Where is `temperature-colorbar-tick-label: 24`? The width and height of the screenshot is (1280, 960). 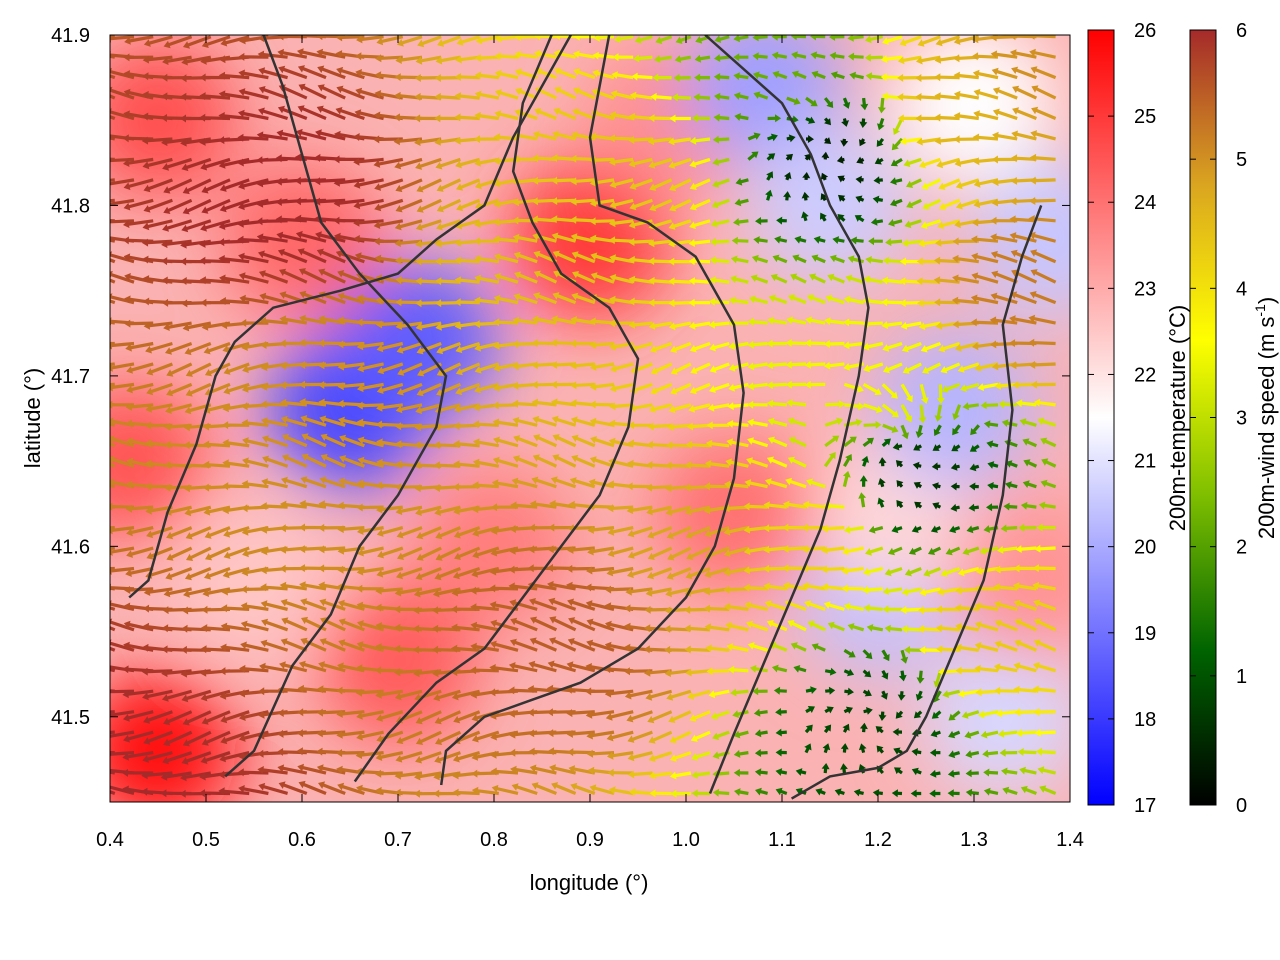
temperature-colorbar-tick-label: 24 is located at coordinates (1145, 203).